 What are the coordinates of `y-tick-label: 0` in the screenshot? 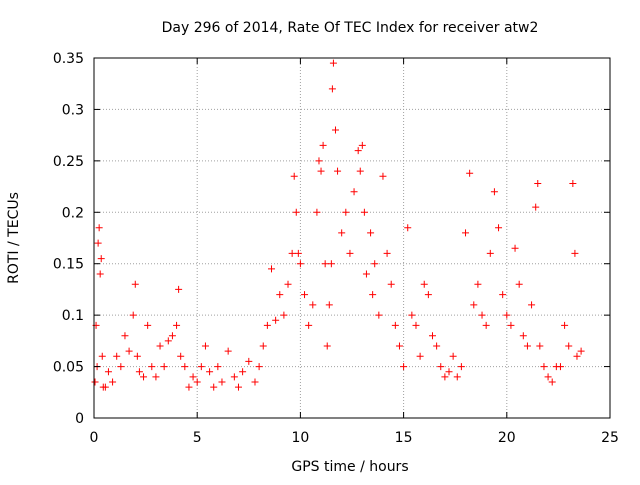 It's located at (79, 419).